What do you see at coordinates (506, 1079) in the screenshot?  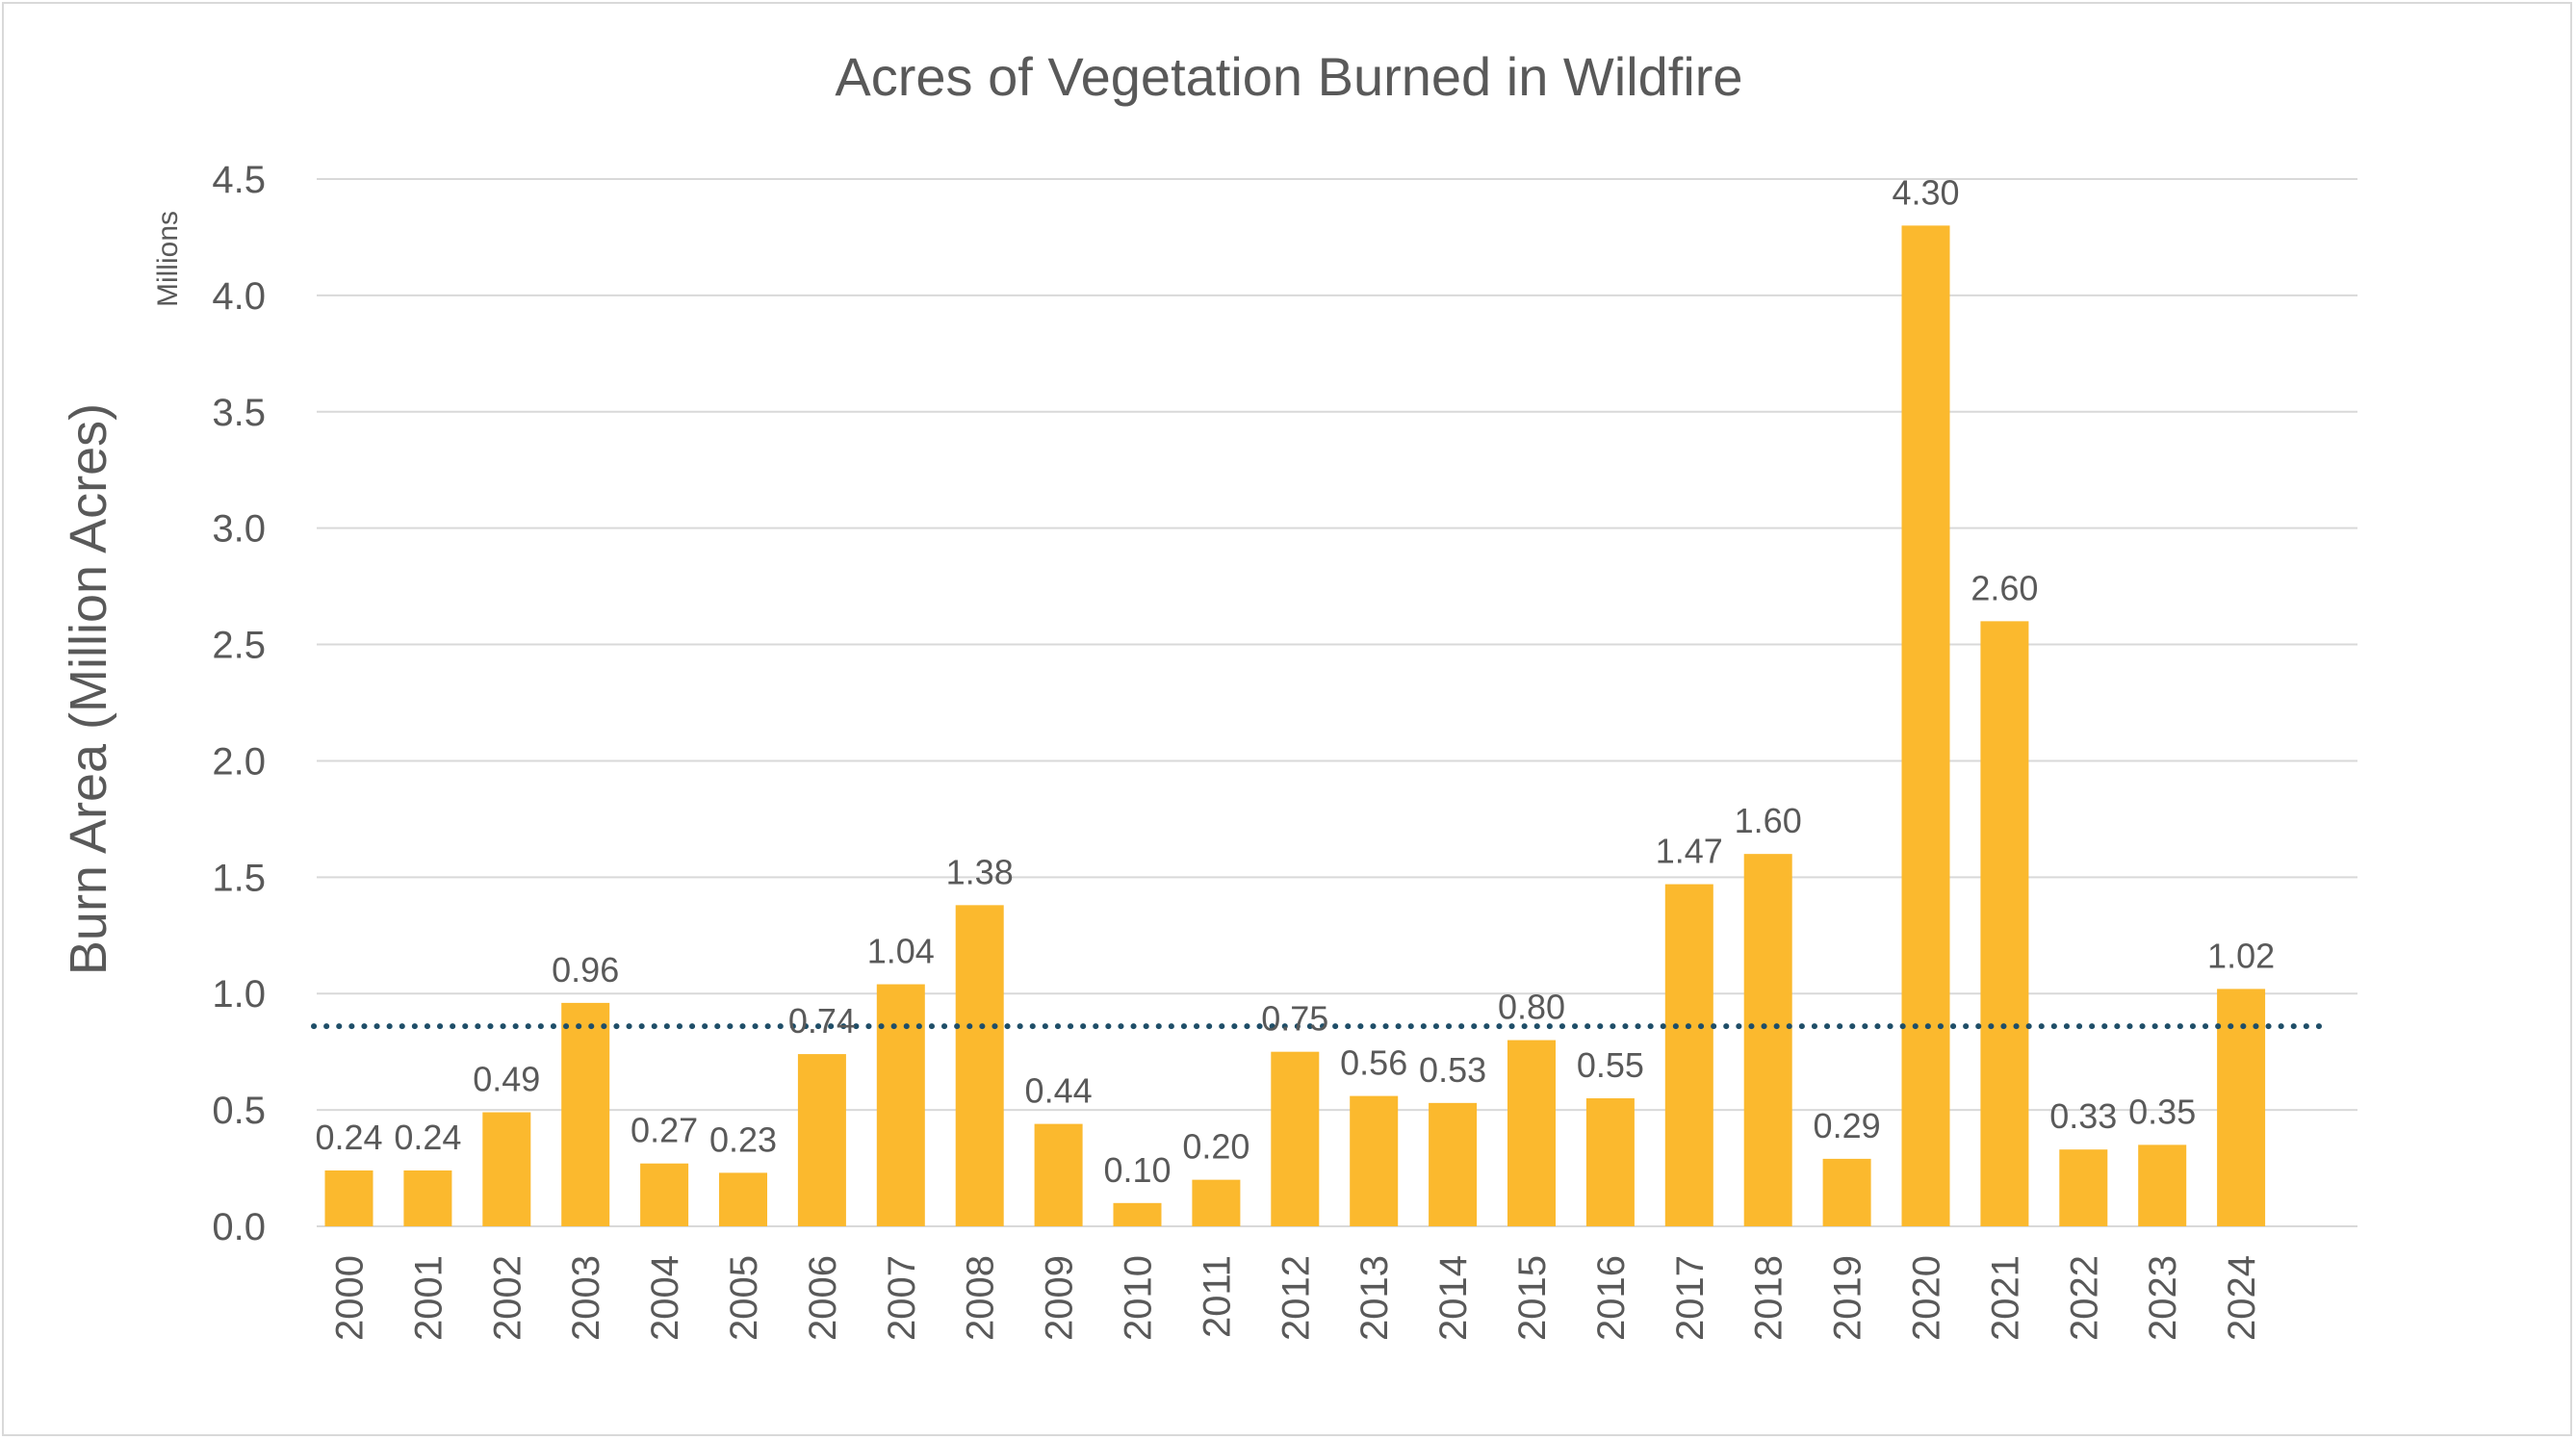 I see `data-label: 0.49` at bounding box center [506, 1079].